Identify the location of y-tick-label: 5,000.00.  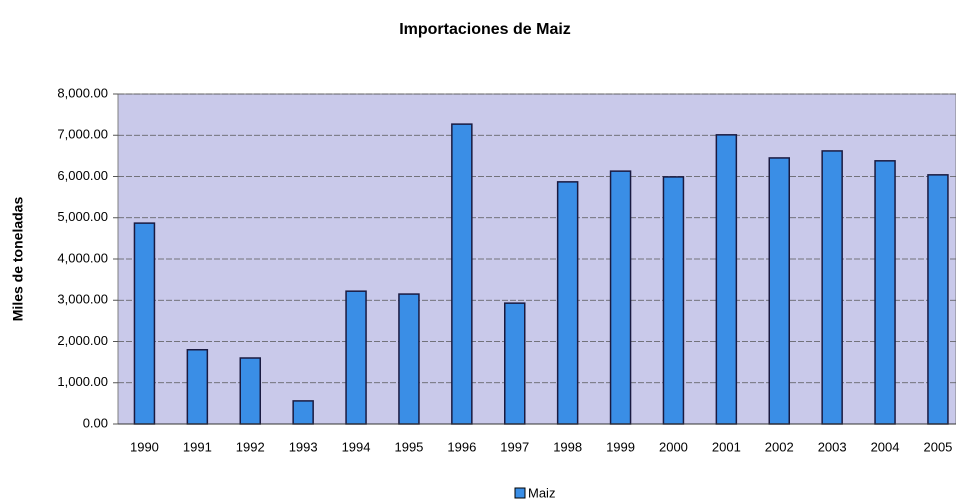
(82, 216).